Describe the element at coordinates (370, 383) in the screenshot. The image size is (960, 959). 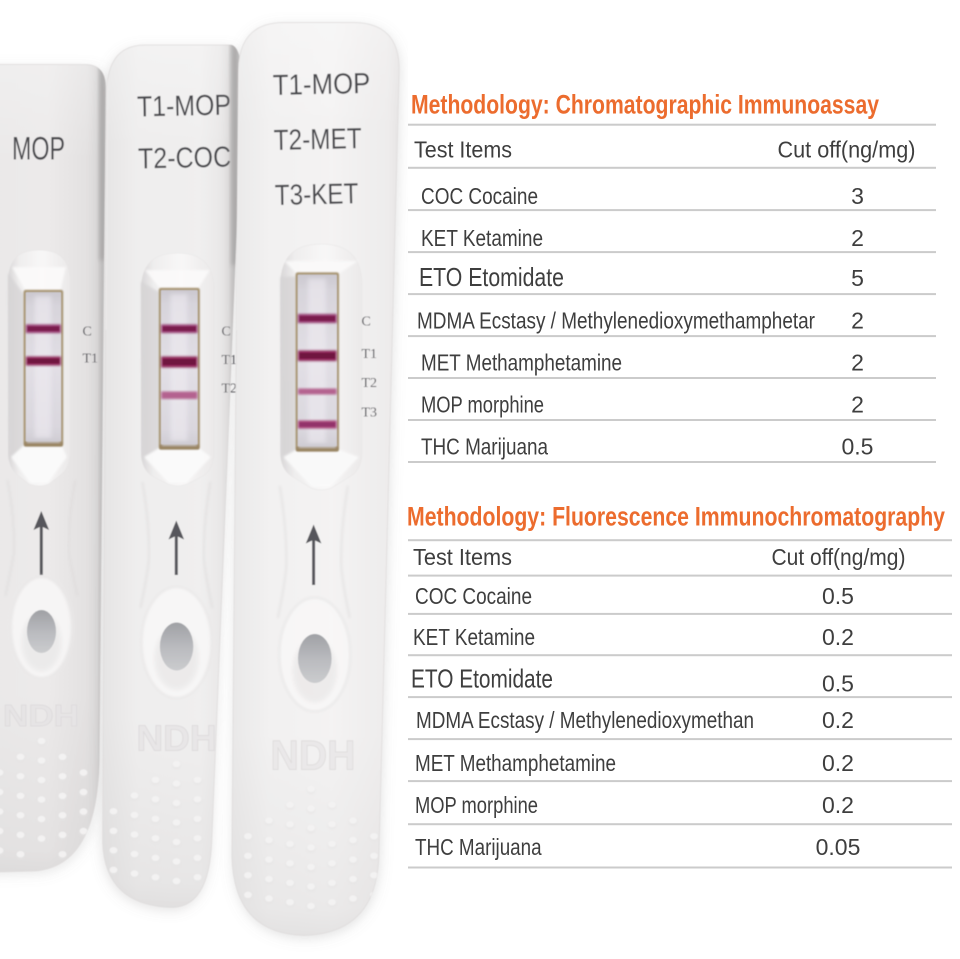
I see `svg-text: T2` at that location.